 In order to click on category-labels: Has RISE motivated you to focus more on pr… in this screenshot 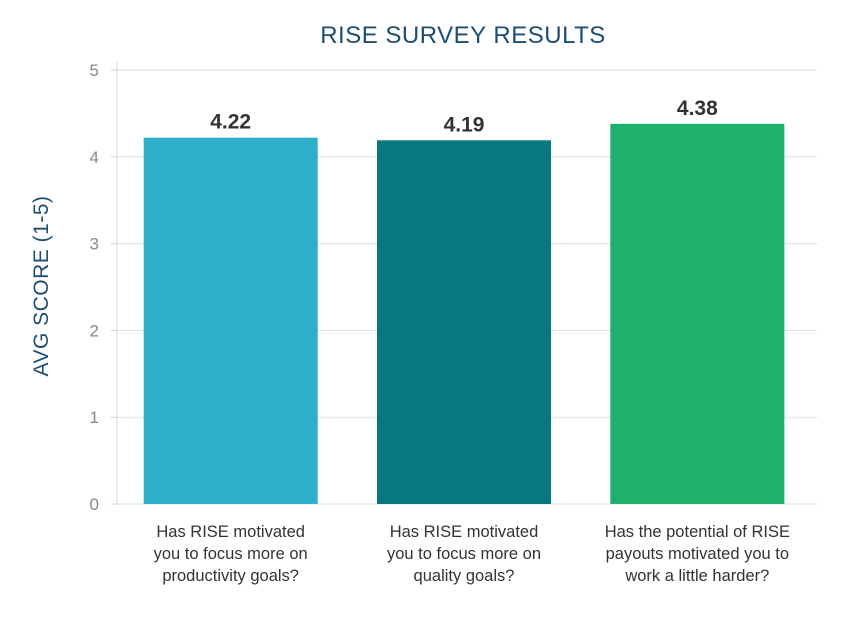, I will do `click(472, 554)`.